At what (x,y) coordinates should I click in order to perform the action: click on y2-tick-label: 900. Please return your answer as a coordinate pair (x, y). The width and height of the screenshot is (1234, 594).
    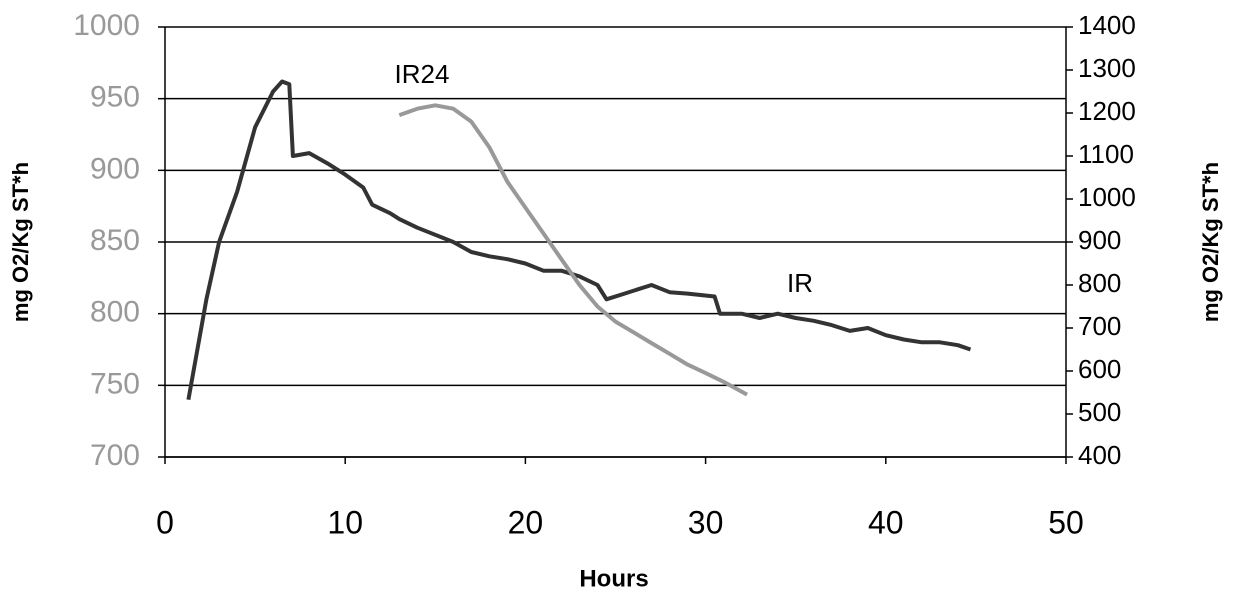
    Looking at the image, I should click on (1099, 240).